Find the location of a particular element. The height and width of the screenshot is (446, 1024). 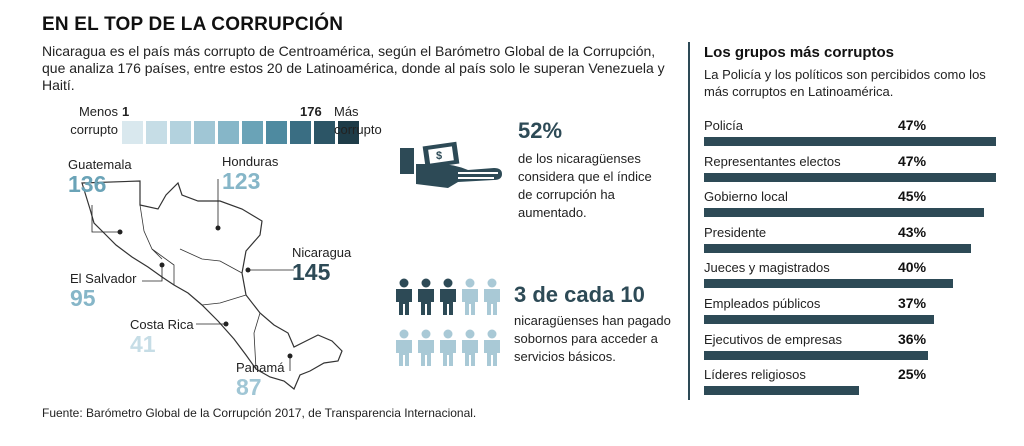

country-rank: 95 is located at coordinates (83, 298).